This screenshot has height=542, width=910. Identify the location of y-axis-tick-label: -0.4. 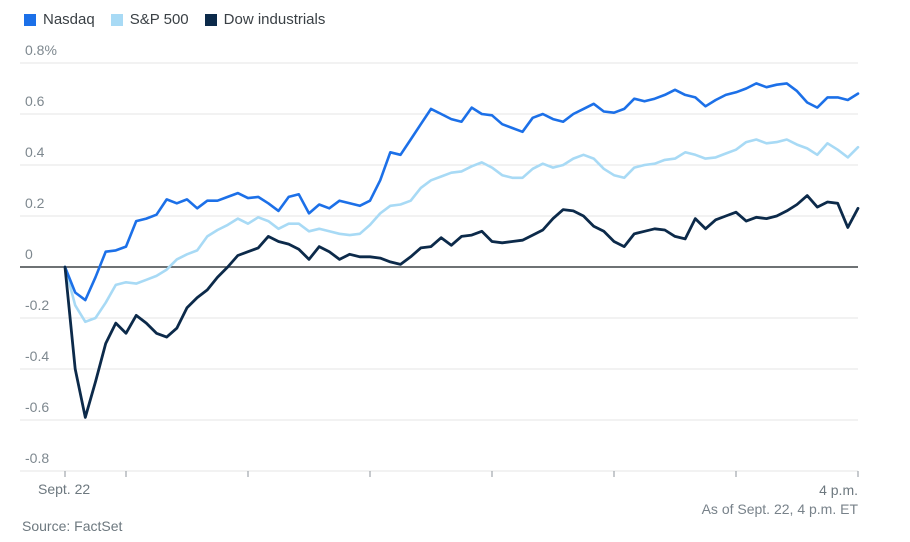
(37, 356).